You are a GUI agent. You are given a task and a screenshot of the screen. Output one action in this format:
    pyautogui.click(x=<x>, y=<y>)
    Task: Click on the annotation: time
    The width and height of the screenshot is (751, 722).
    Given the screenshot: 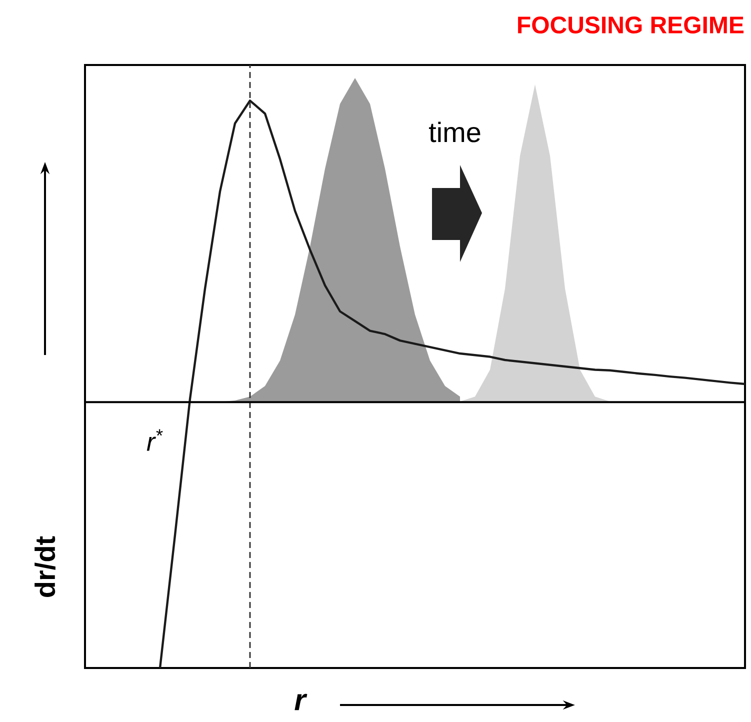 What is the action you would take?
    pyautogui.click(x=454, y=132)
    